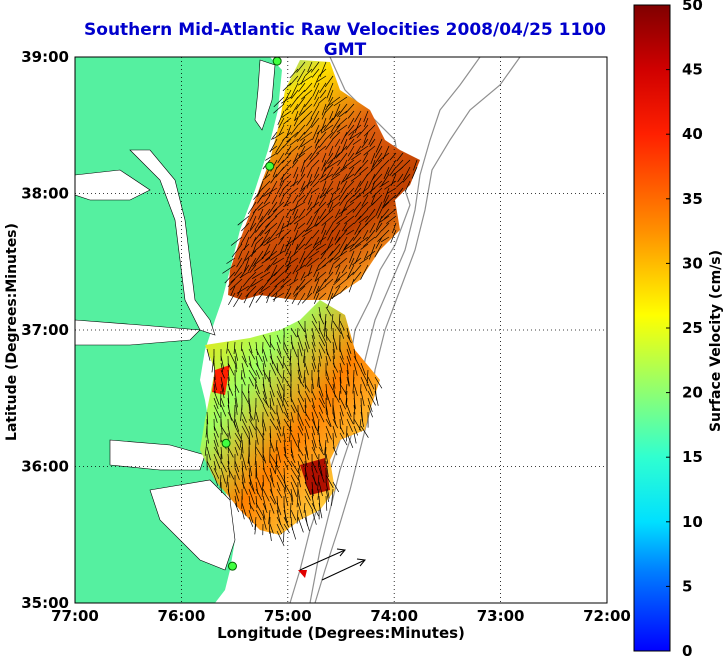 The height and width of the screenshot is (659, 724). I want to click on latitude-tick-labels: 39:00 38:00 37:00 36:00 35:00, so click(45, 330).